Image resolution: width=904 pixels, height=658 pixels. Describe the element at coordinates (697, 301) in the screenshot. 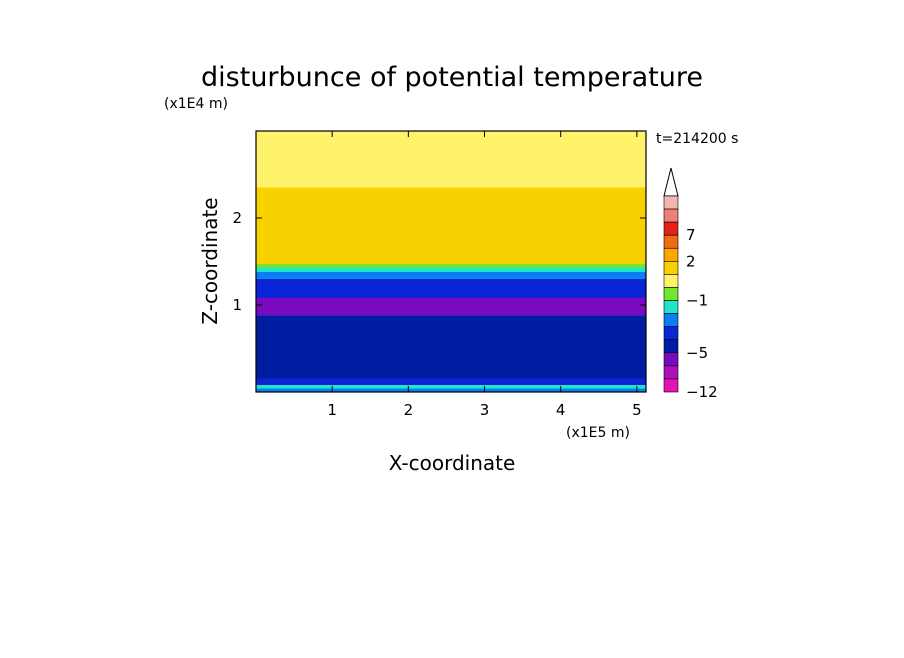

I see `colorbar-label: −1` at that location.